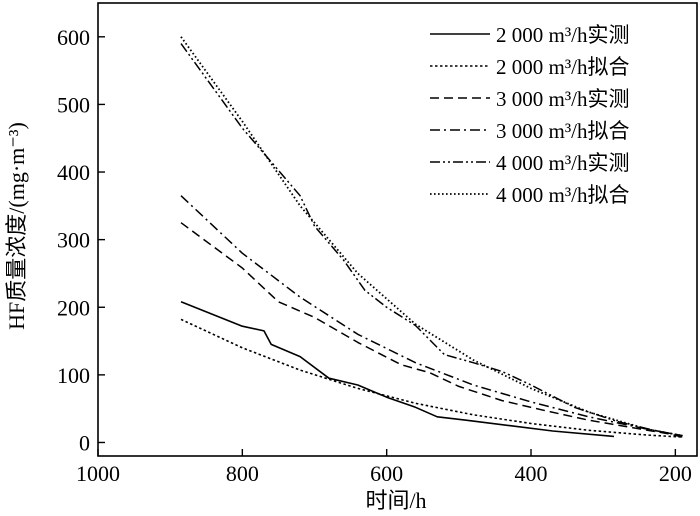  What do you see at coordinates (562, 99) in the screenshot?
I see `legend-label-3: 3 000 m³/h实测` at bounding box center [562, 99].